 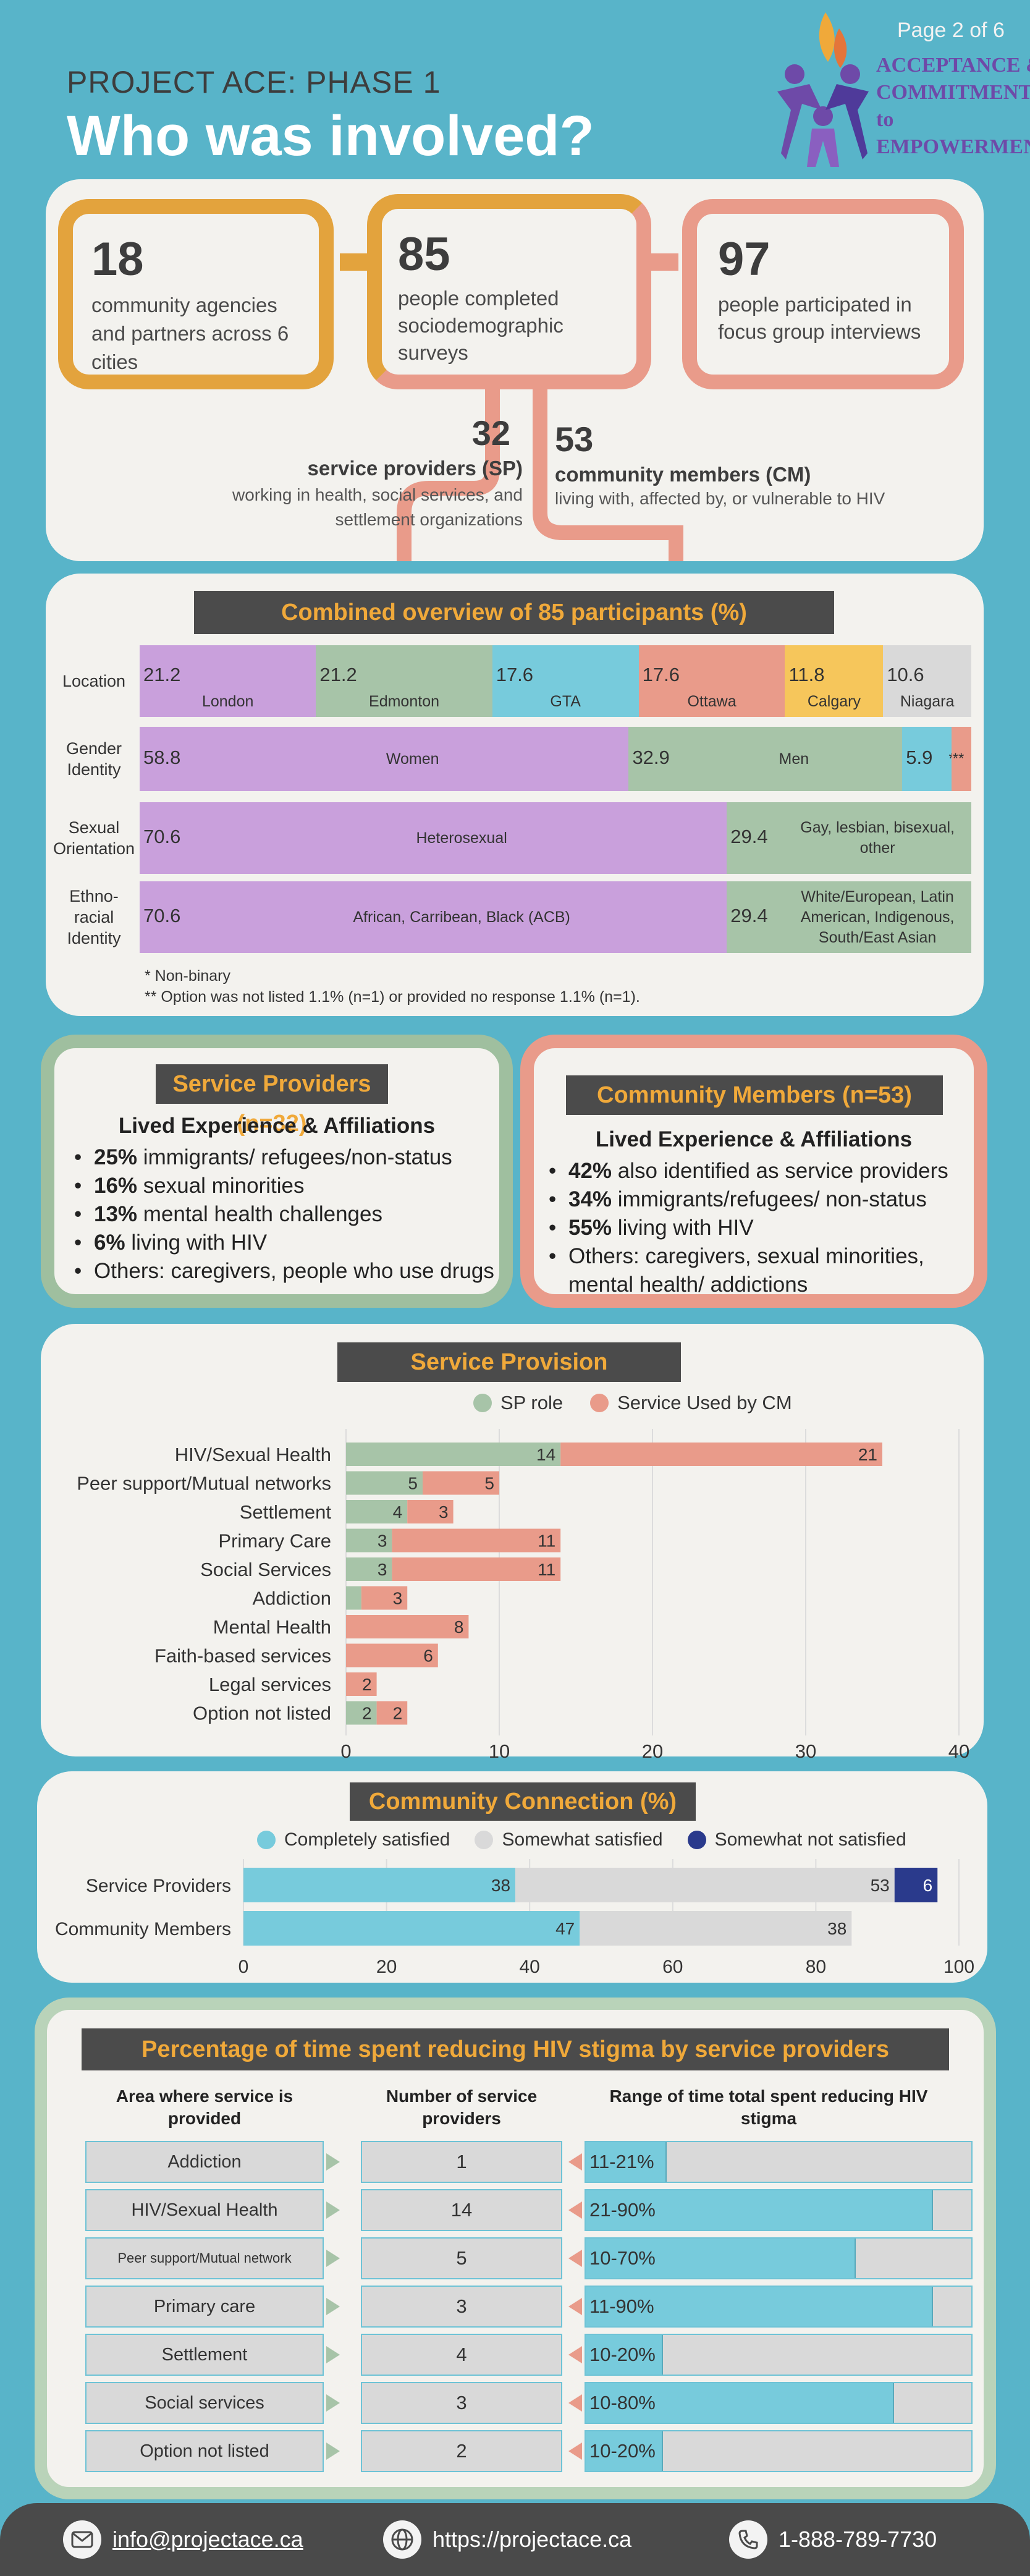 What do you see at coordinates (546, 1569) in the screenshot?
I see `bar-value-label: 11` at bounding box center [546, 1569].